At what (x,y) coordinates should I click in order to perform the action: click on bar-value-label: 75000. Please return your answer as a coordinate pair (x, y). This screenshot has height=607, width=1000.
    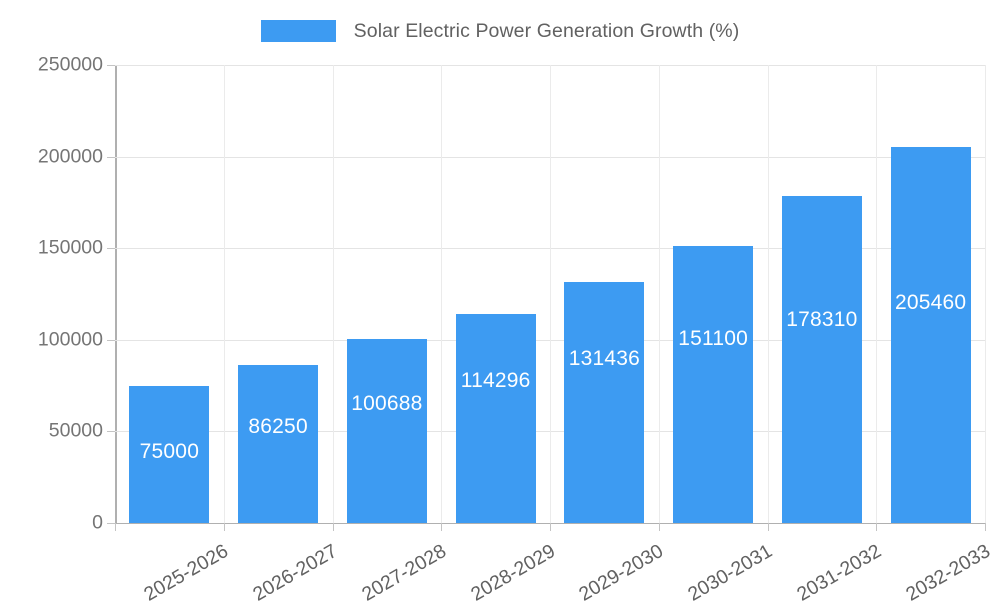
    Looking at the image, I should click on (169, 451).